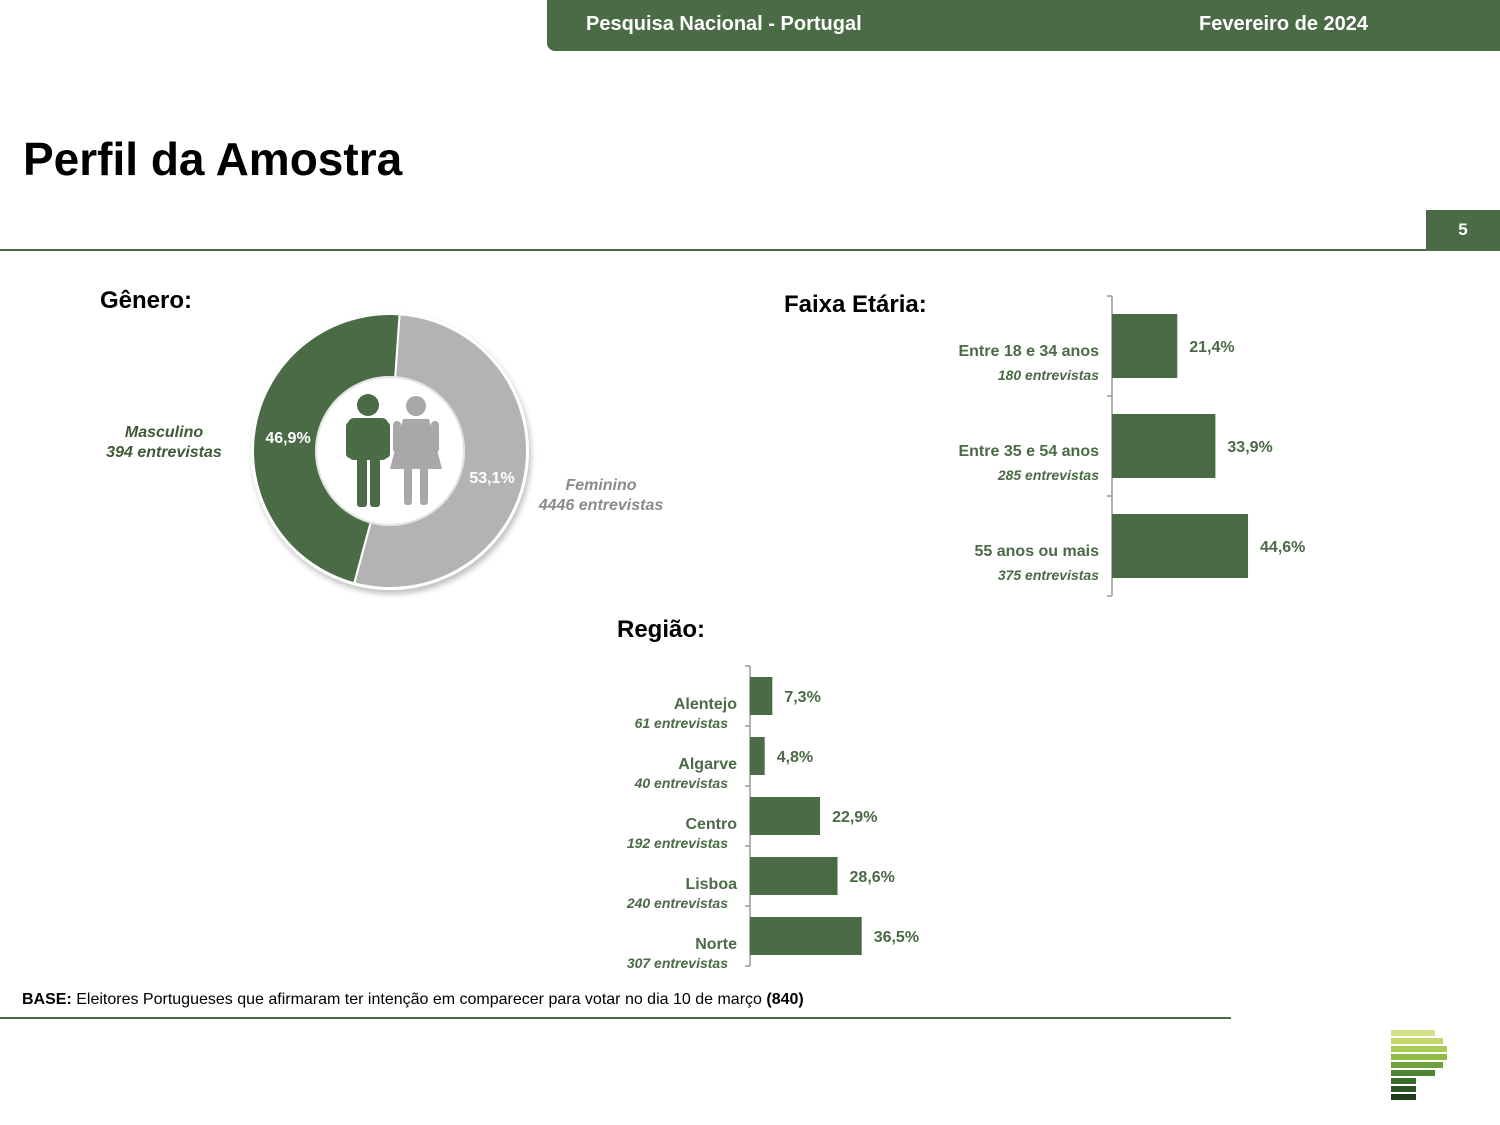 This screenshot has width=1500, height=1125. I want to click on bar-value-label: 22,9%, so click(854, 817).